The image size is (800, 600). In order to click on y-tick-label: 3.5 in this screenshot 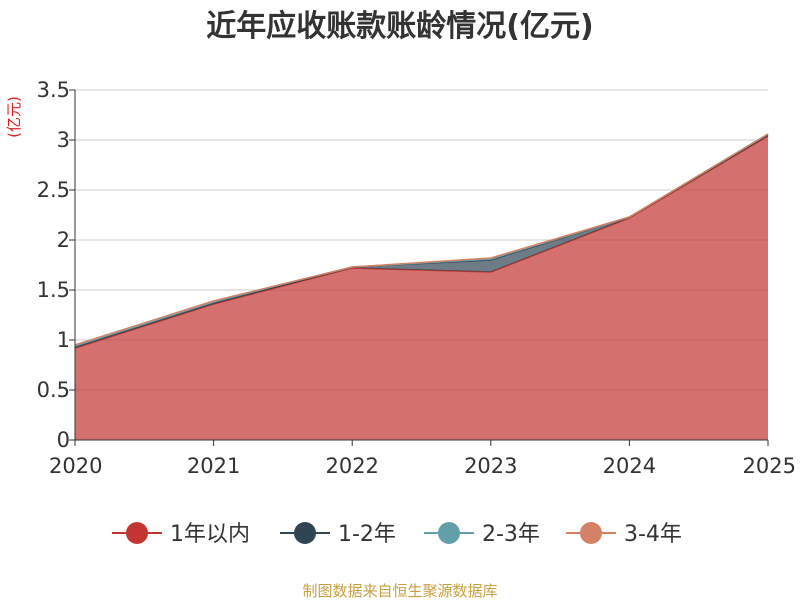, I will do `click(53, 90)`.